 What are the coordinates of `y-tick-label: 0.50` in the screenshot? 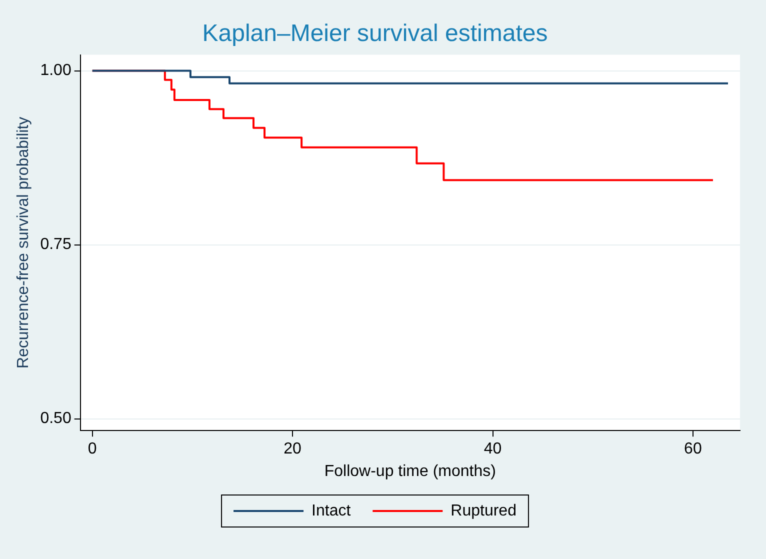 It's located at (56, 419).